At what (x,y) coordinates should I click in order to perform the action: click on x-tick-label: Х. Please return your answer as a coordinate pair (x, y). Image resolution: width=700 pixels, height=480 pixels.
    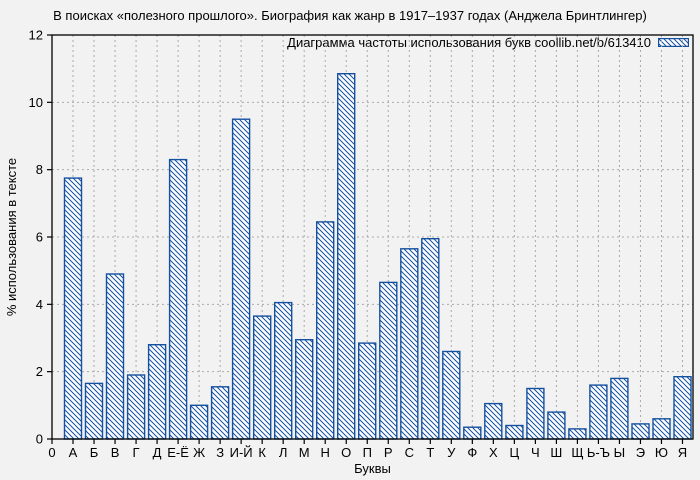
    Looking at the image, I should click on (493, 452).